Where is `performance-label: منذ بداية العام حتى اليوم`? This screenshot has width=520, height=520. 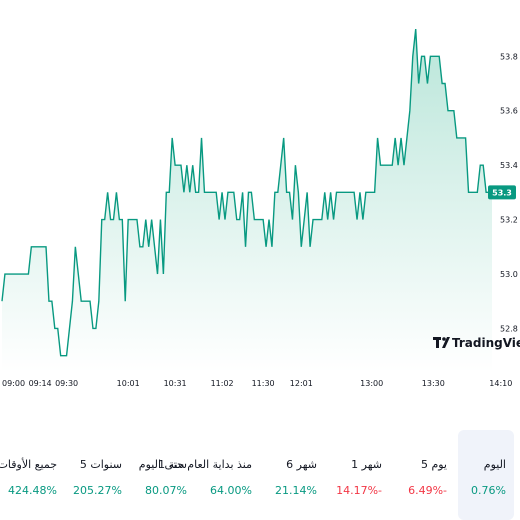 performance-label: منذ بداية العام حتى اليوم is located at coordinates (195, 464).